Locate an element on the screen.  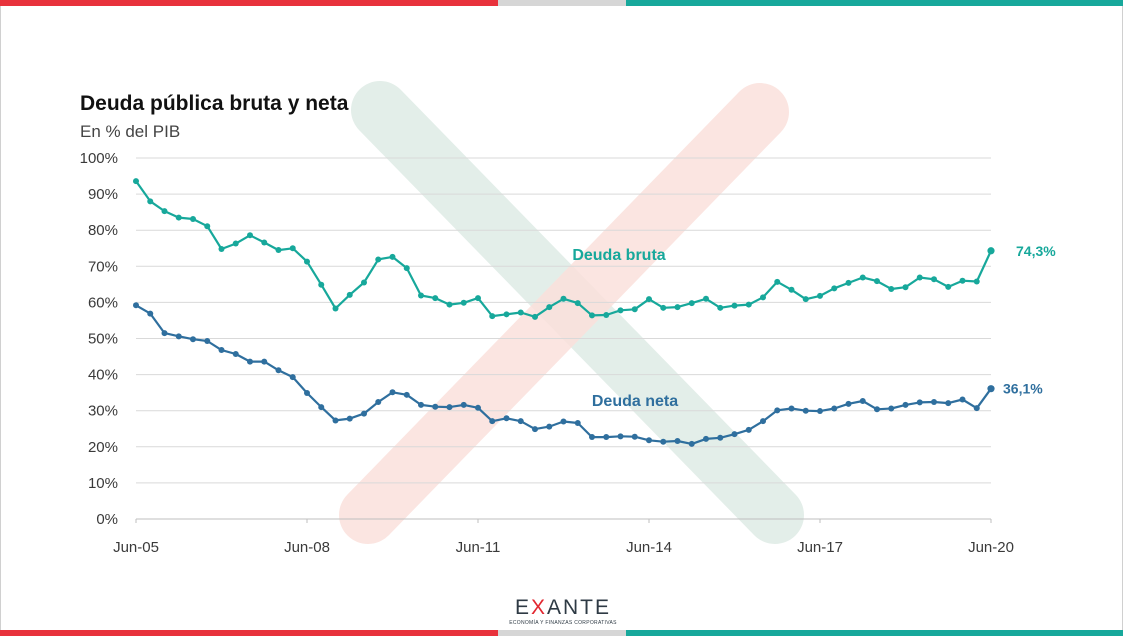
series-label-deuda-neta: Deuda neta is located at coordinates (635, 401).